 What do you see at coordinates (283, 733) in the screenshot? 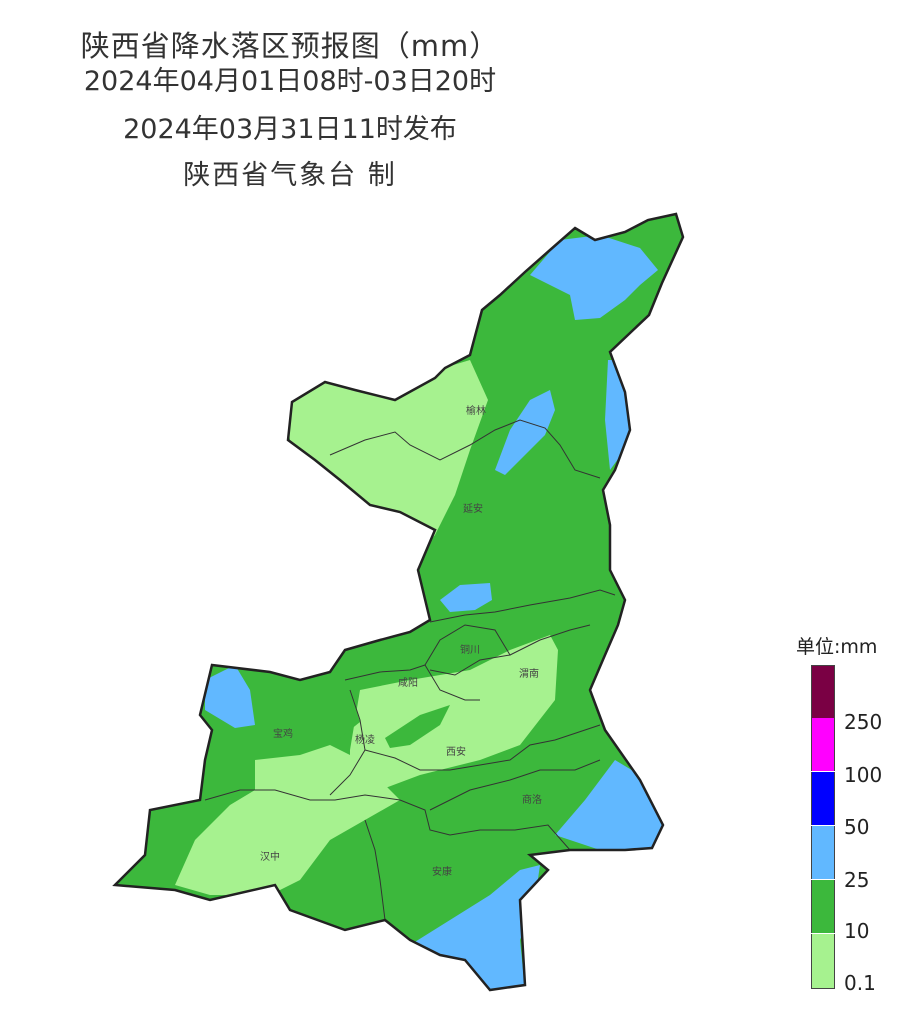
I see `city-label-baoji: 宝鸡` at bounding box center [283, 733].